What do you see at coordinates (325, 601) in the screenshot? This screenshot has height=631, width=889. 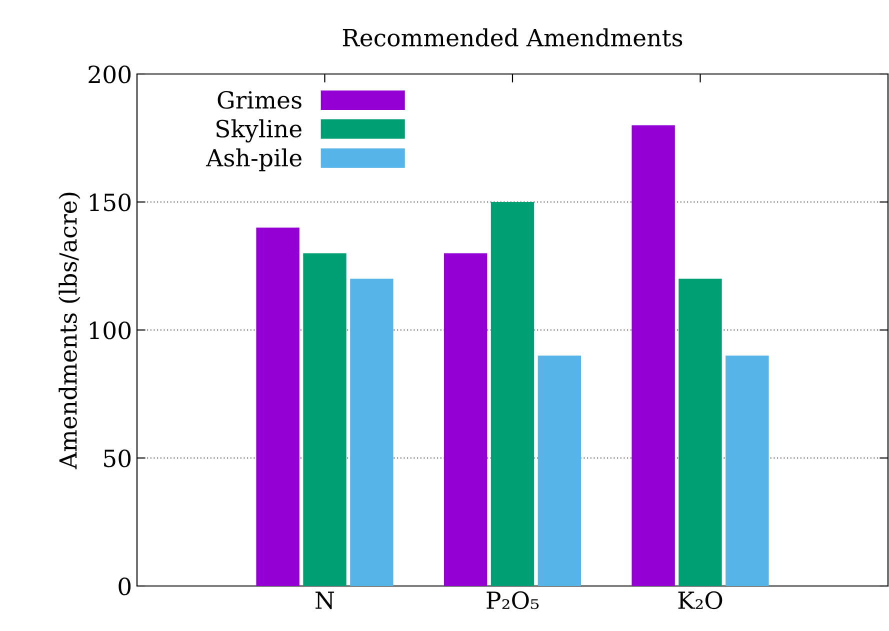 I see `x-tick-label: N` at bounding box center [325, 601].